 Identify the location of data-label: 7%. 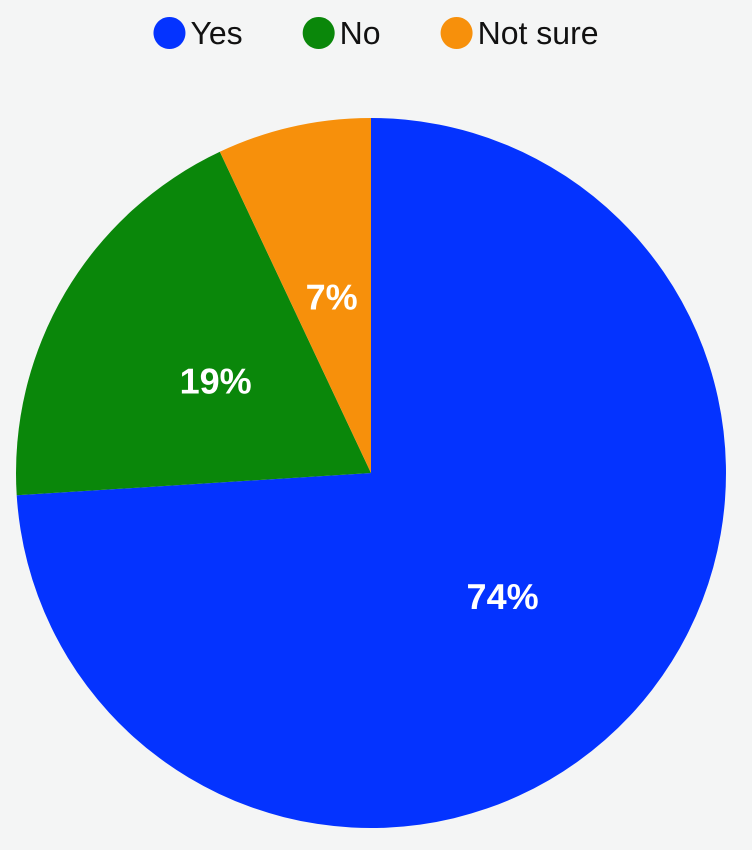
(332, 297).